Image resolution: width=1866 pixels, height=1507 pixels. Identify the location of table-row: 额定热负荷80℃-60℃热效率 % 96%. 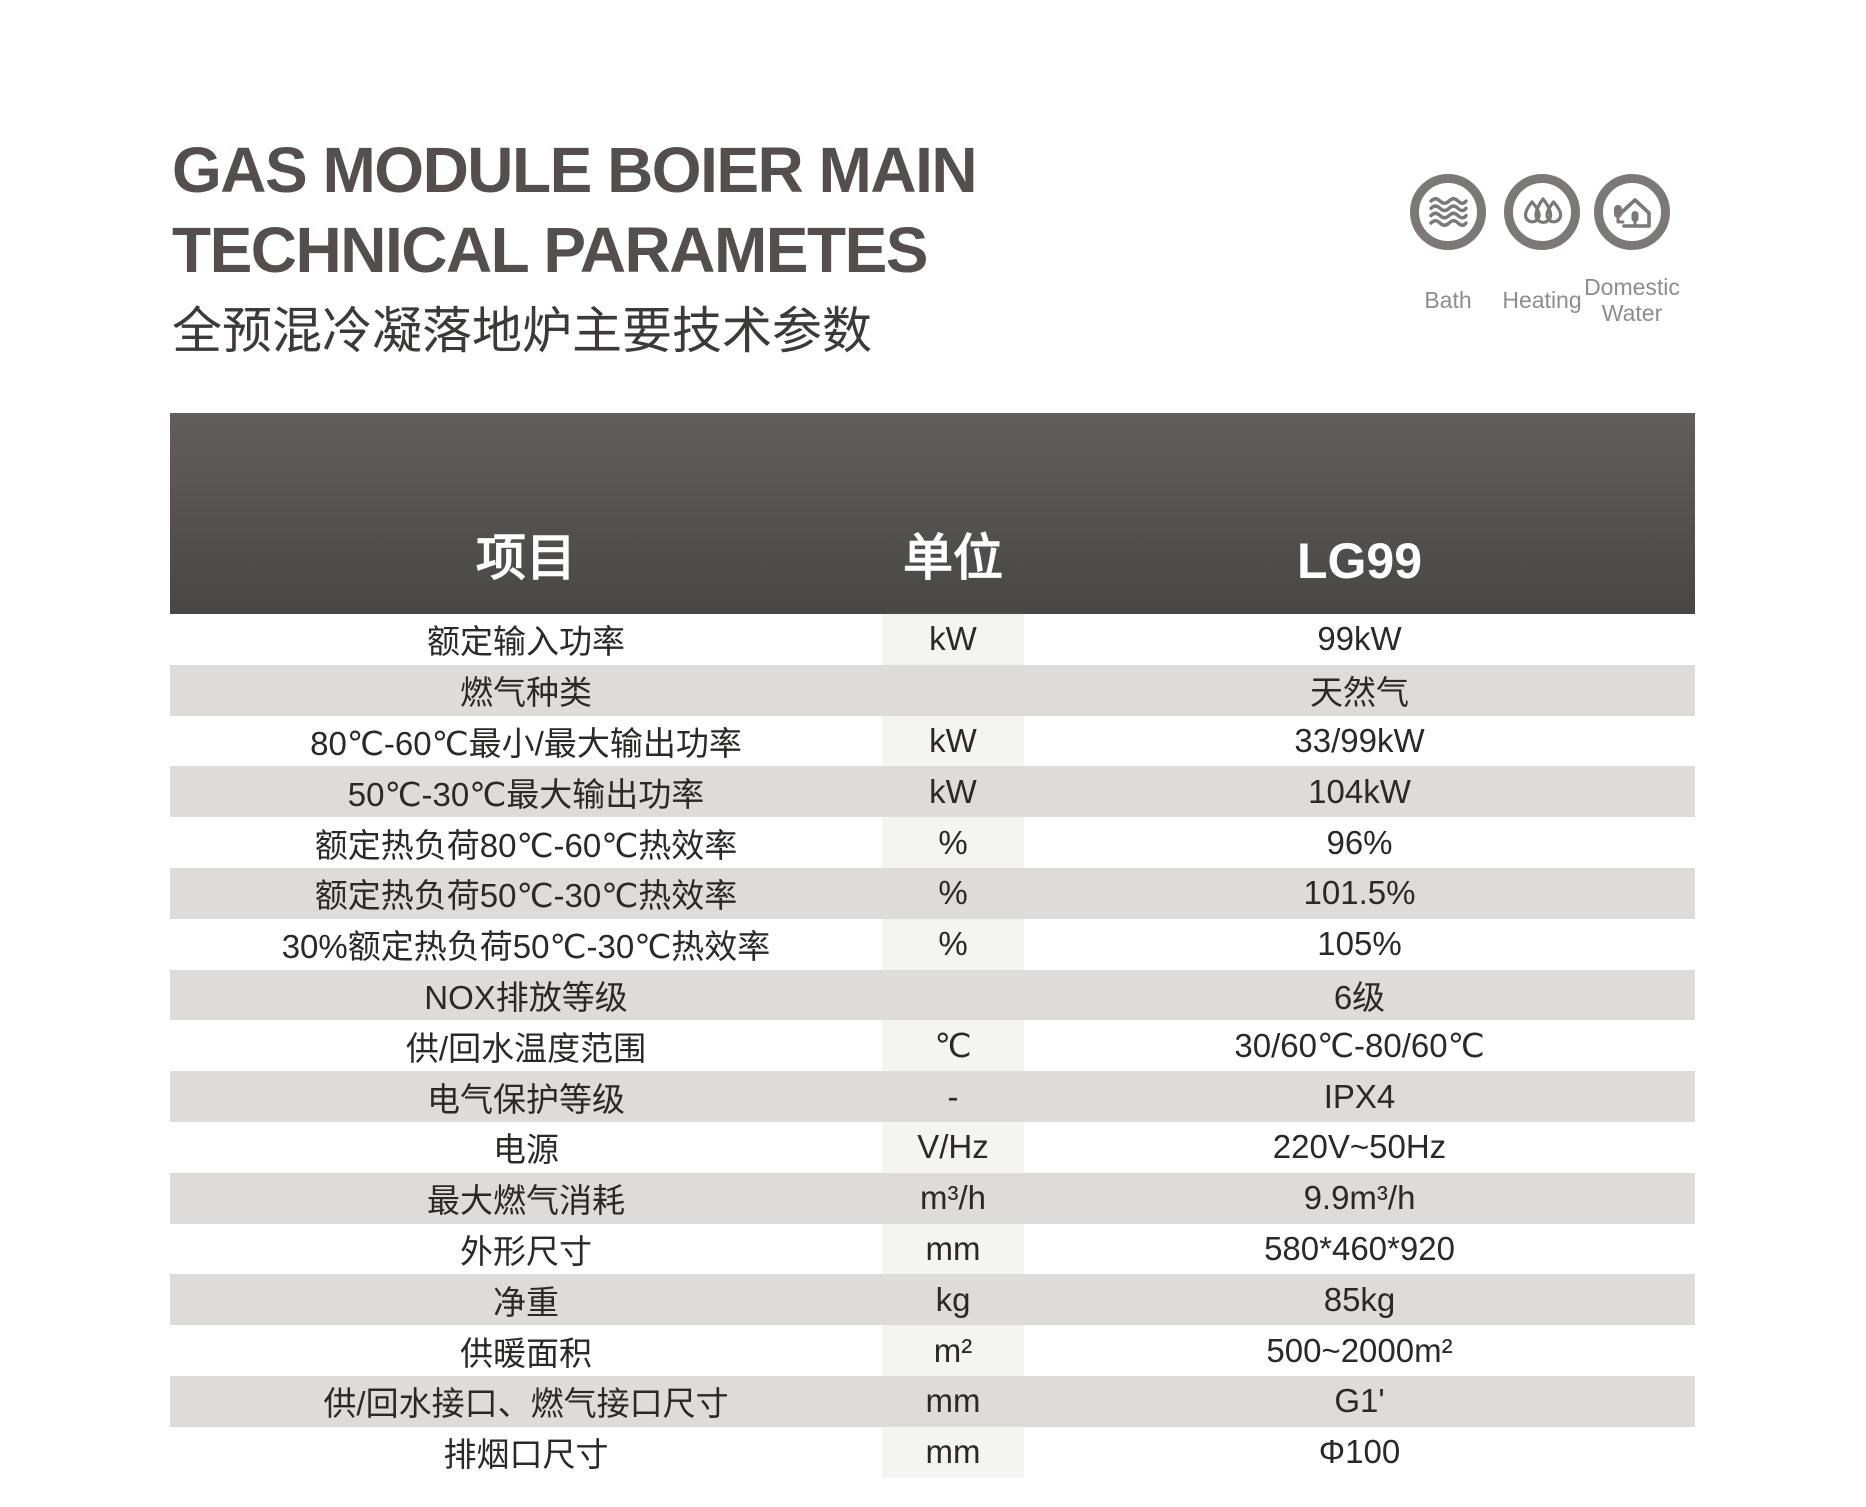
(932, 842).